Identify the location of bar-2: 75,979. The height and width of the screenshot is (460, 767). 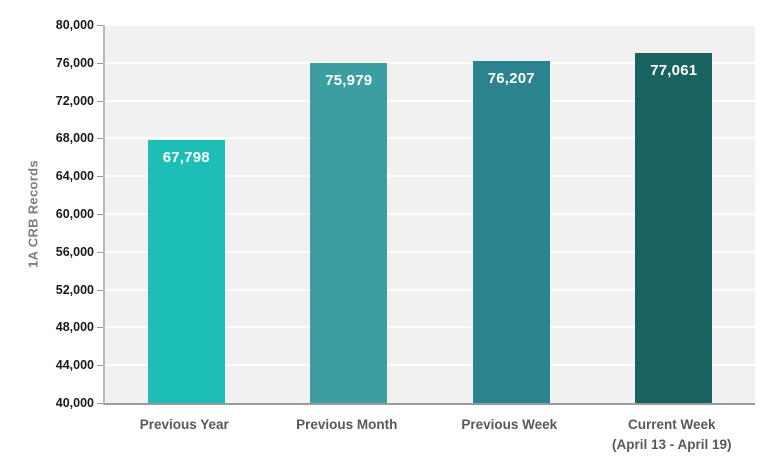
(349, 233).